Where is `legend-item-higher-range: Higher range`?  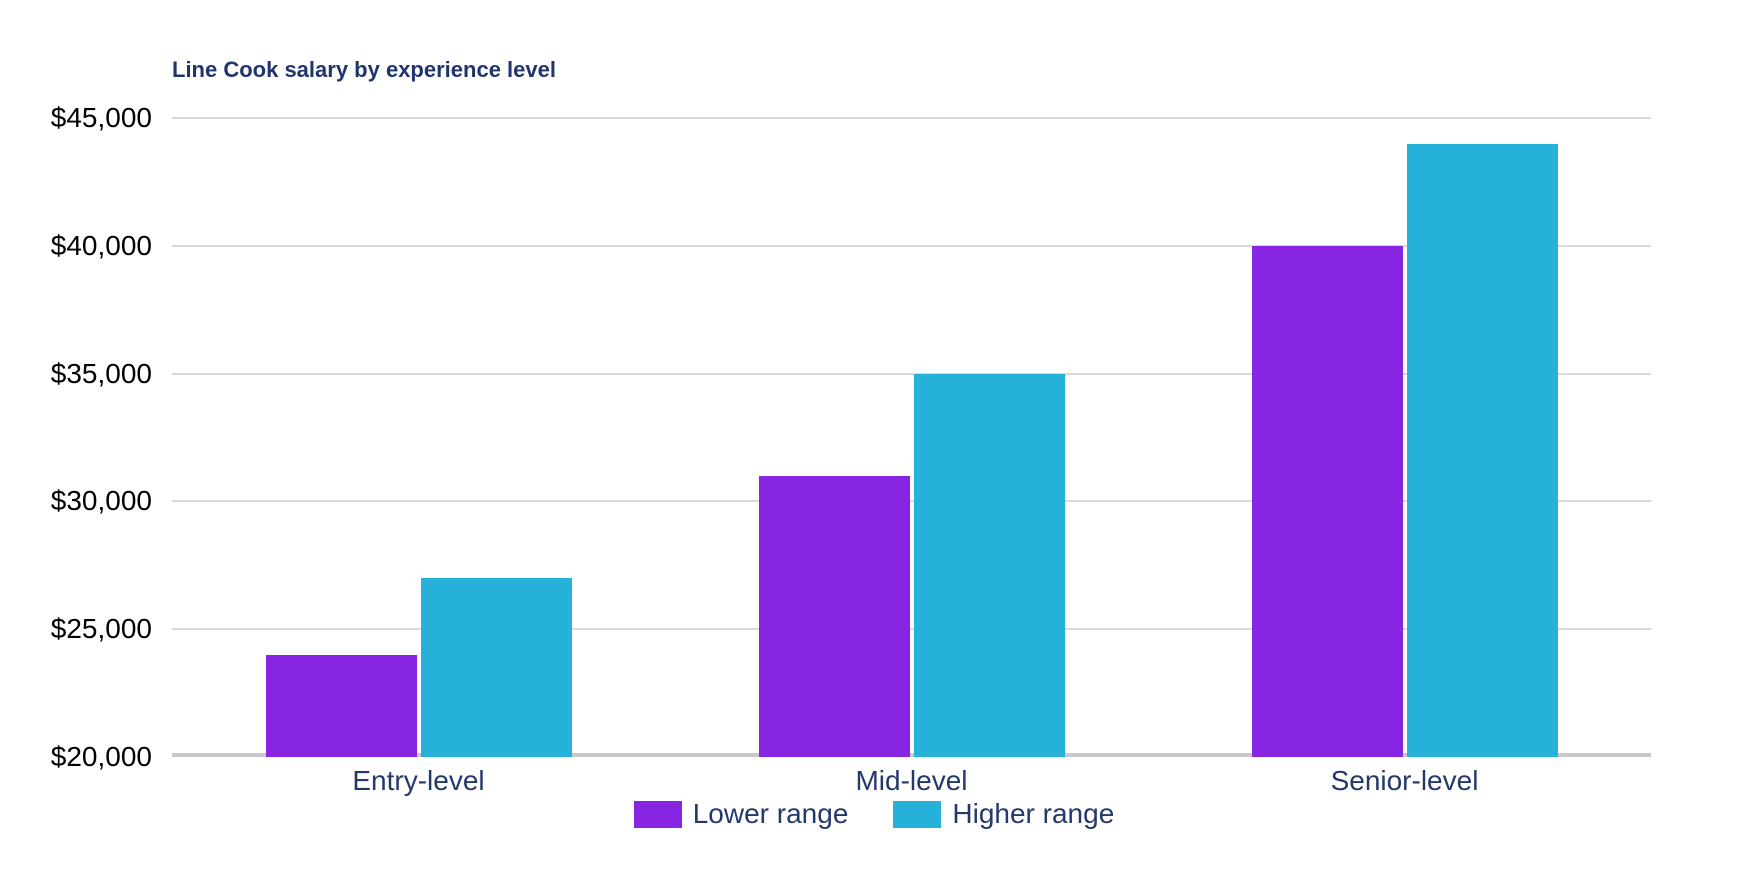 legend-item-higher-range: Higher range is located at coordinates (1003, 814).